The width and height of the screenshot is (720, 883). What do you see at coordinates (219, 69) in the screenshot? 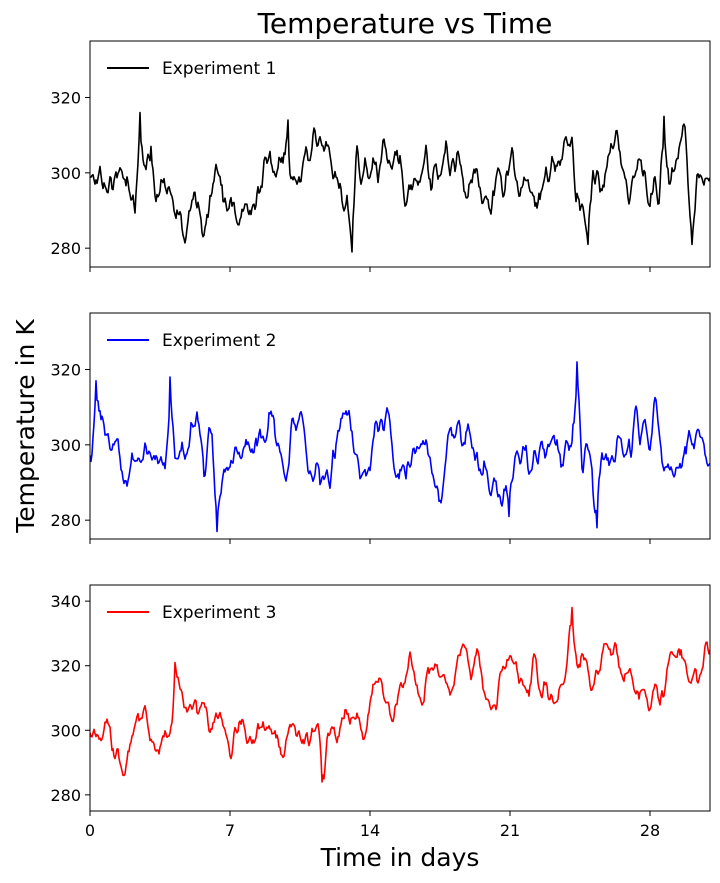
I see `legend-label: Experiment 1` at bounding box center [219, 69].